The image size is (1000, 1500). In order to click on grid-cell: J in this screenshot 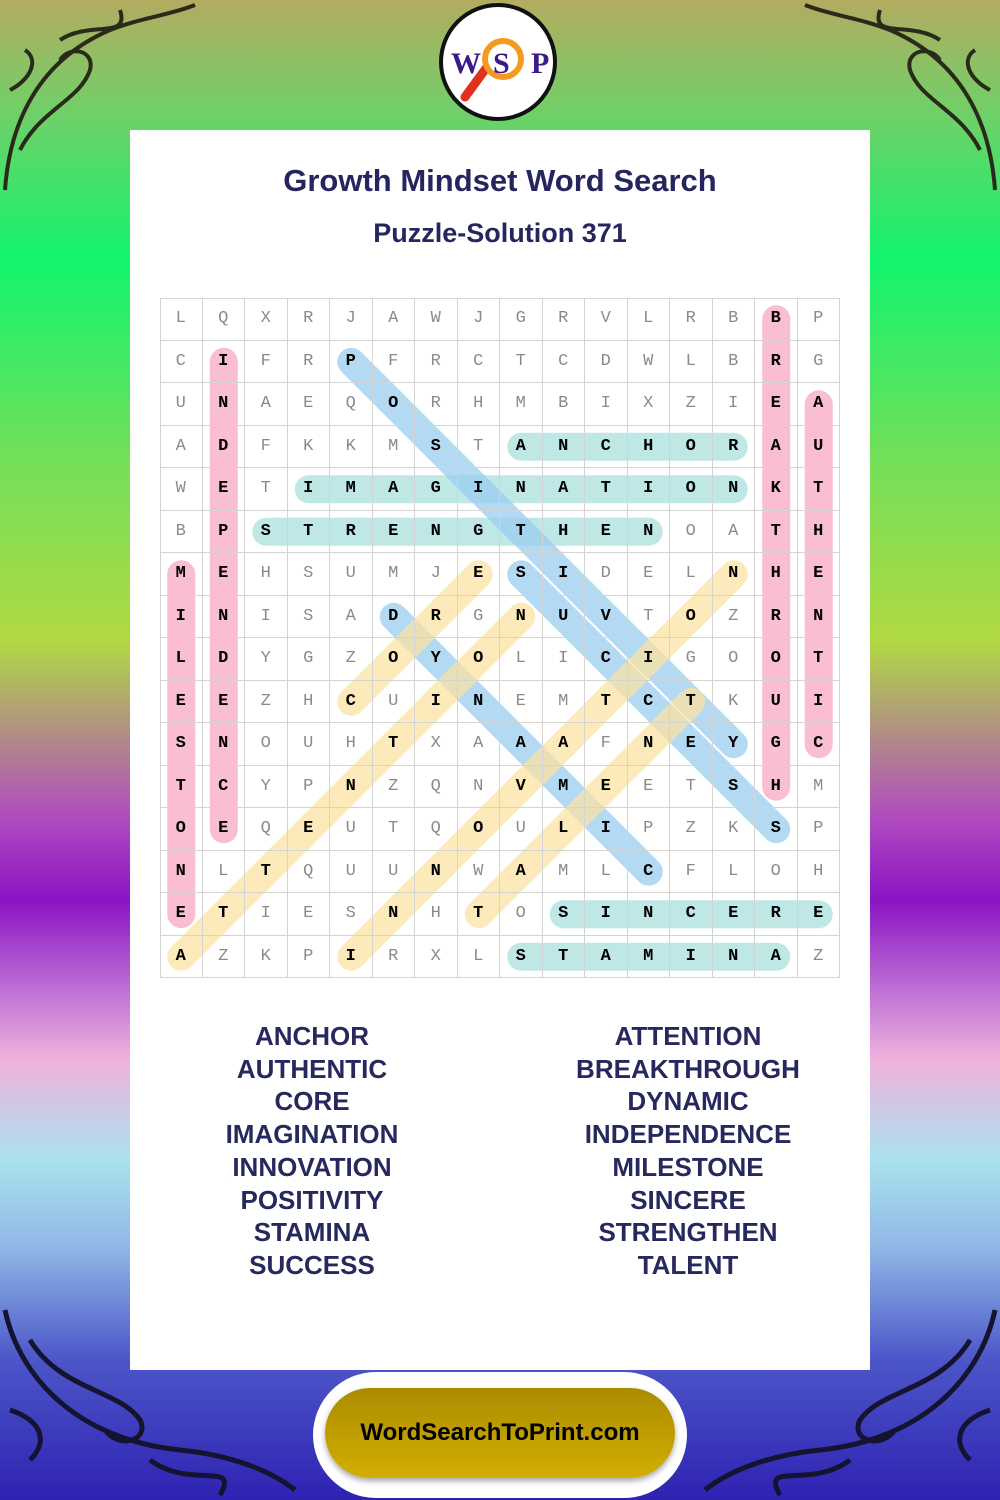, I will do `click(478, 319)`.